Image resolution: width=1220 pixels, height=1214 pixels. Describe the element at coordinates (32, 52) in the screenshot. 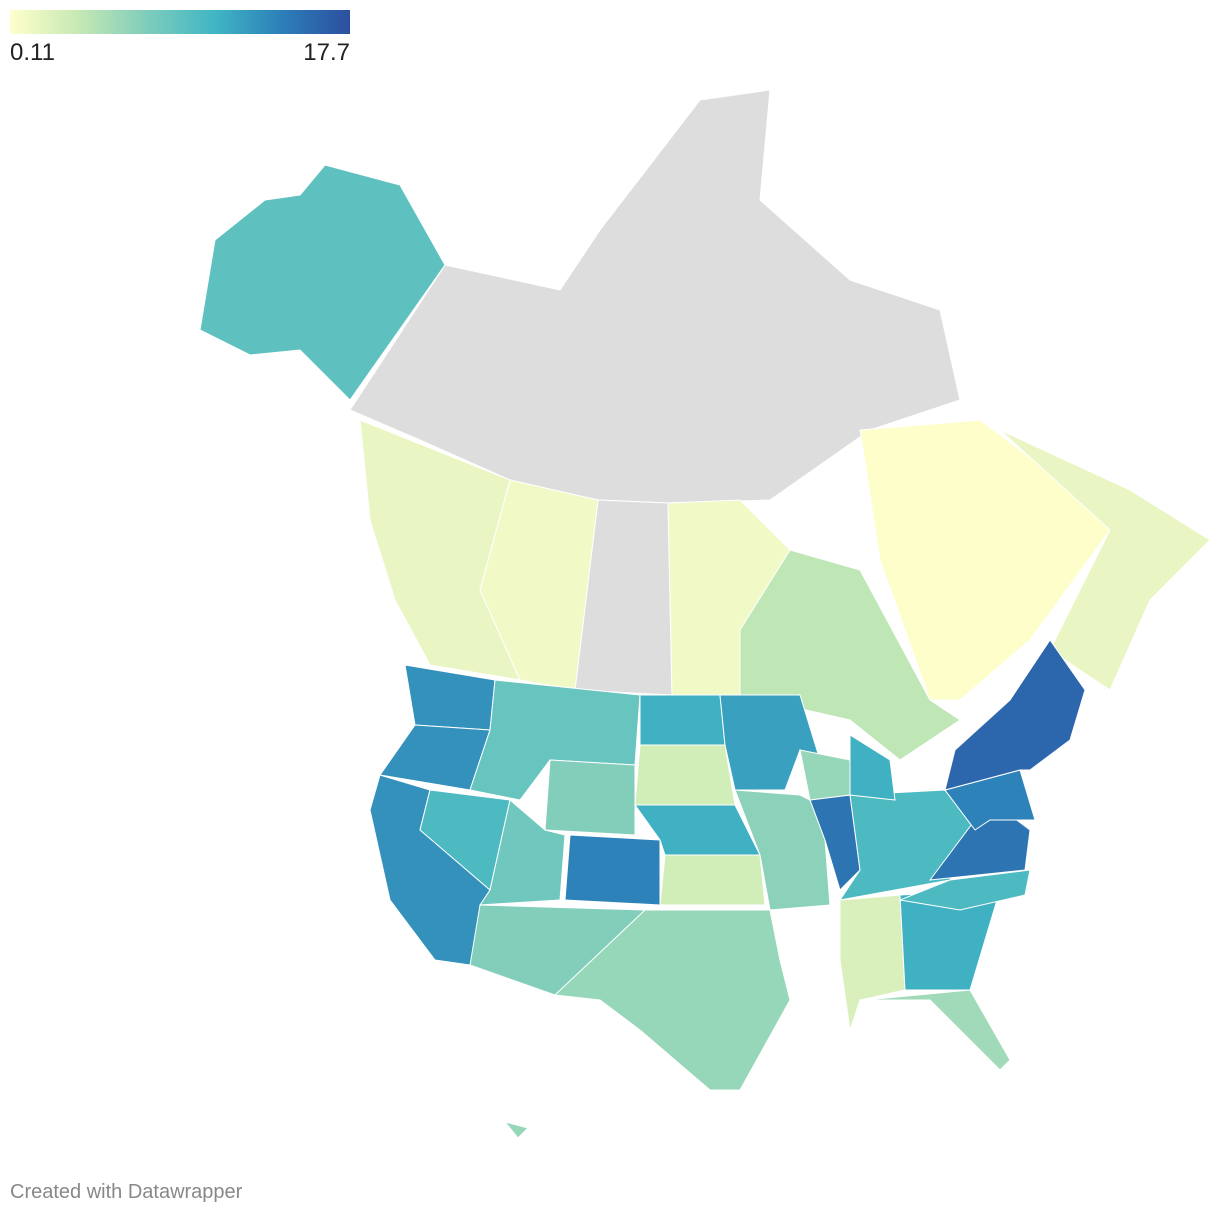

I see `legend-min: 0.11` at that location.